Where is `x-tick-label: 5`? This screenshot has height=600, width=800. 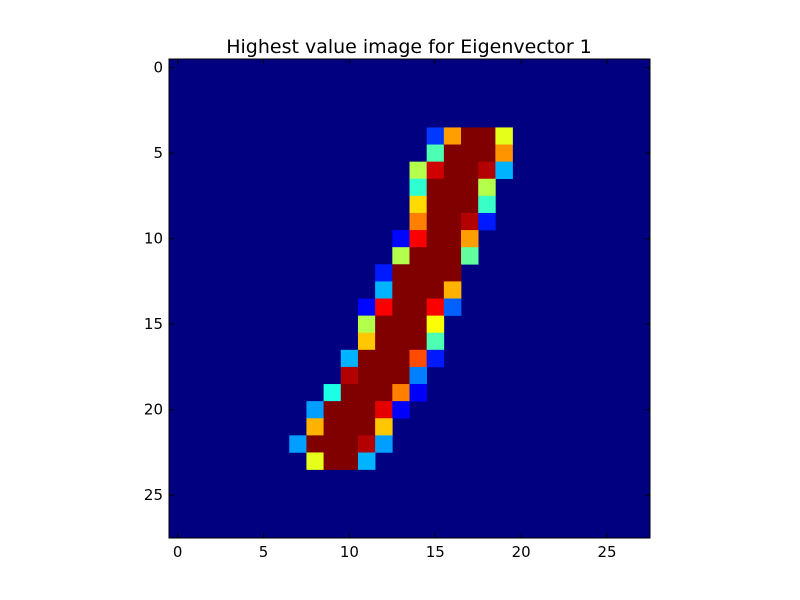
x-tick-label: 5 is located at coordinates (264, 552).